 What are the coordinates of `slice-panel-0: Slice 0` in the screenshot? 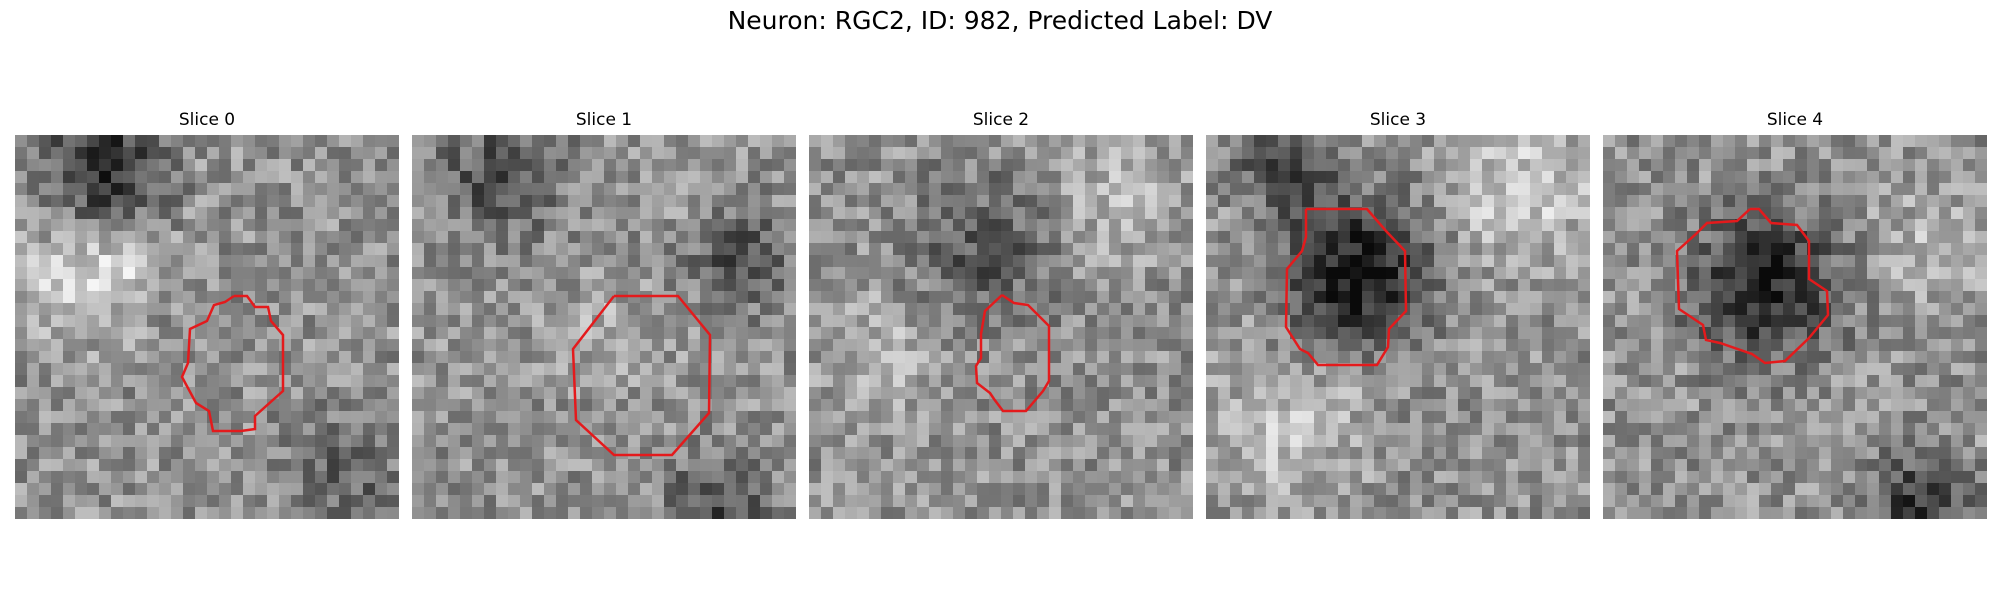 It's located at (207, 313).